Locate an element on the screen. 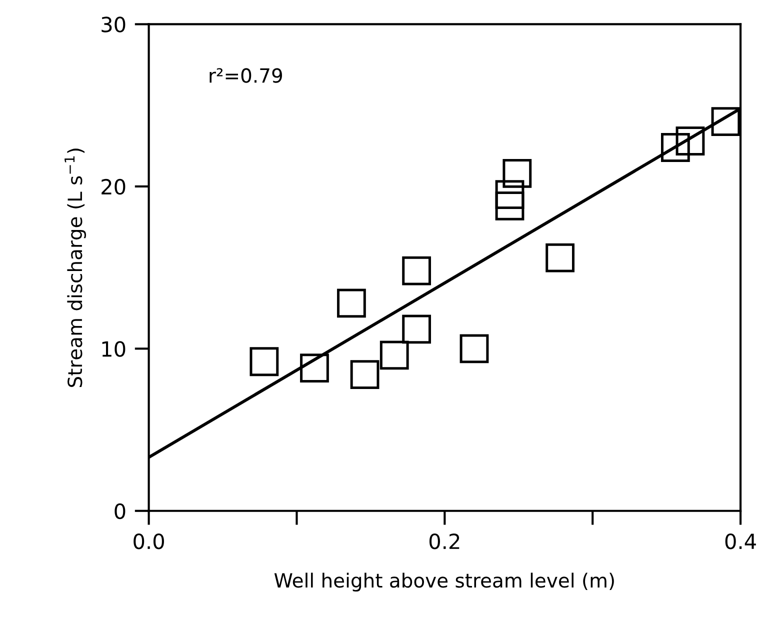 The height and width of the screenshot is (637, 773). x-axis-title: Well height above stream level (m) is located at coordinates (444, 582).